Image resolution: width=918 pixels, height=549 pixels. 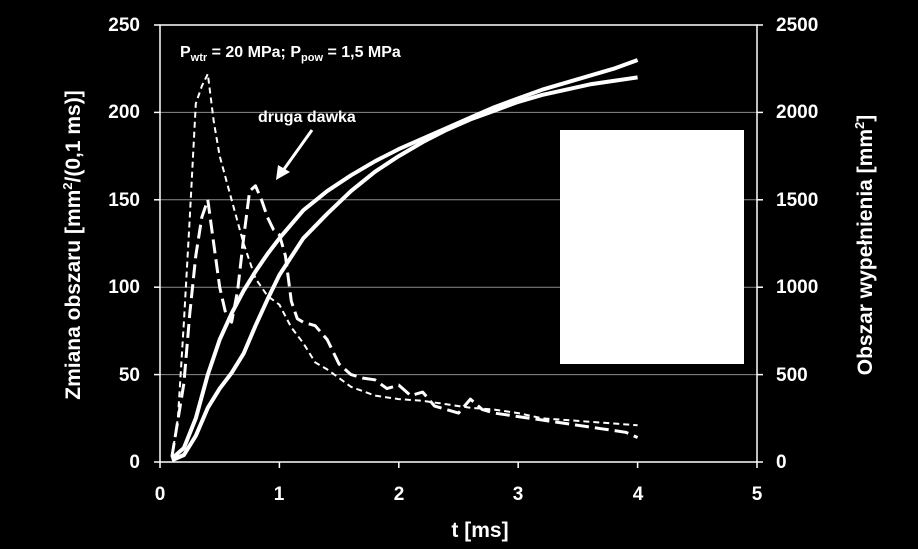 I want to click on y-left-tick-label: 150, so click(x=124, y=200).